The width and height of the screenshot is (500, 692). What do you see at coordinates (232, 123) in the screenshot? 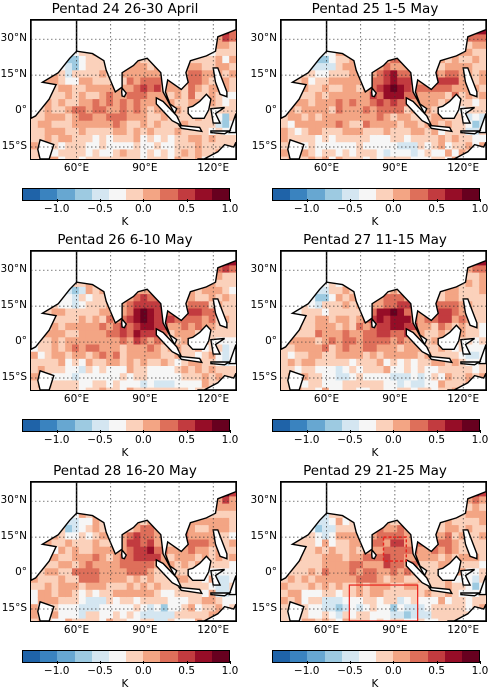
I see `land-newguinea` at bounding box center [232, 123].